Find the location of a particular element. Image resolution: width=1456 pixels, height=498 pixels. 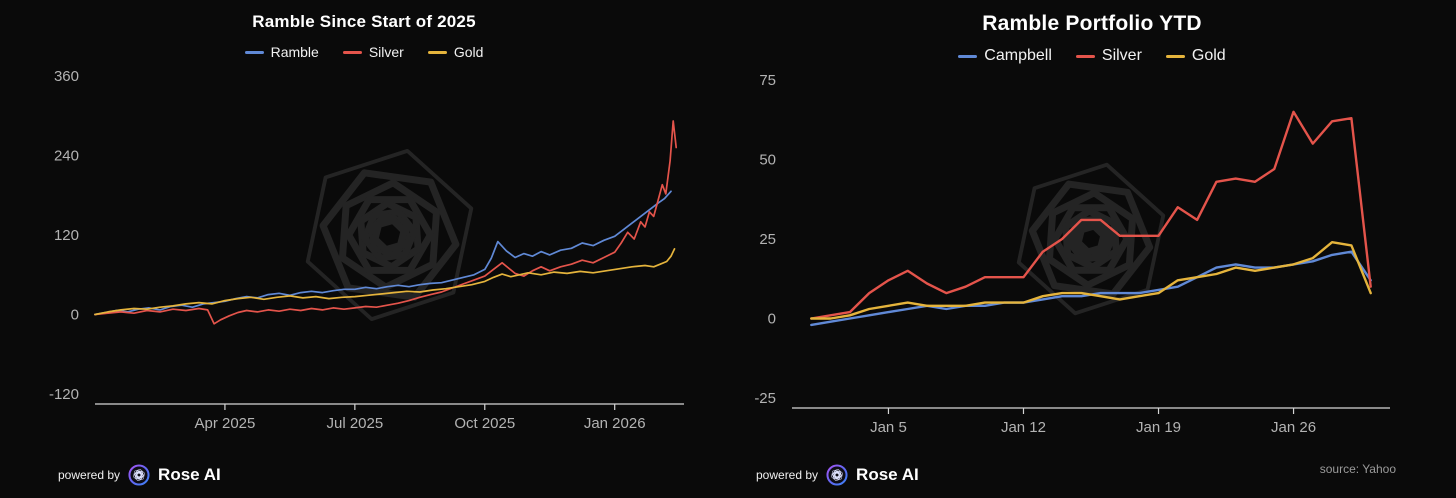

legend-item-campbell: Campbell is located at coordinates (1005, 56).